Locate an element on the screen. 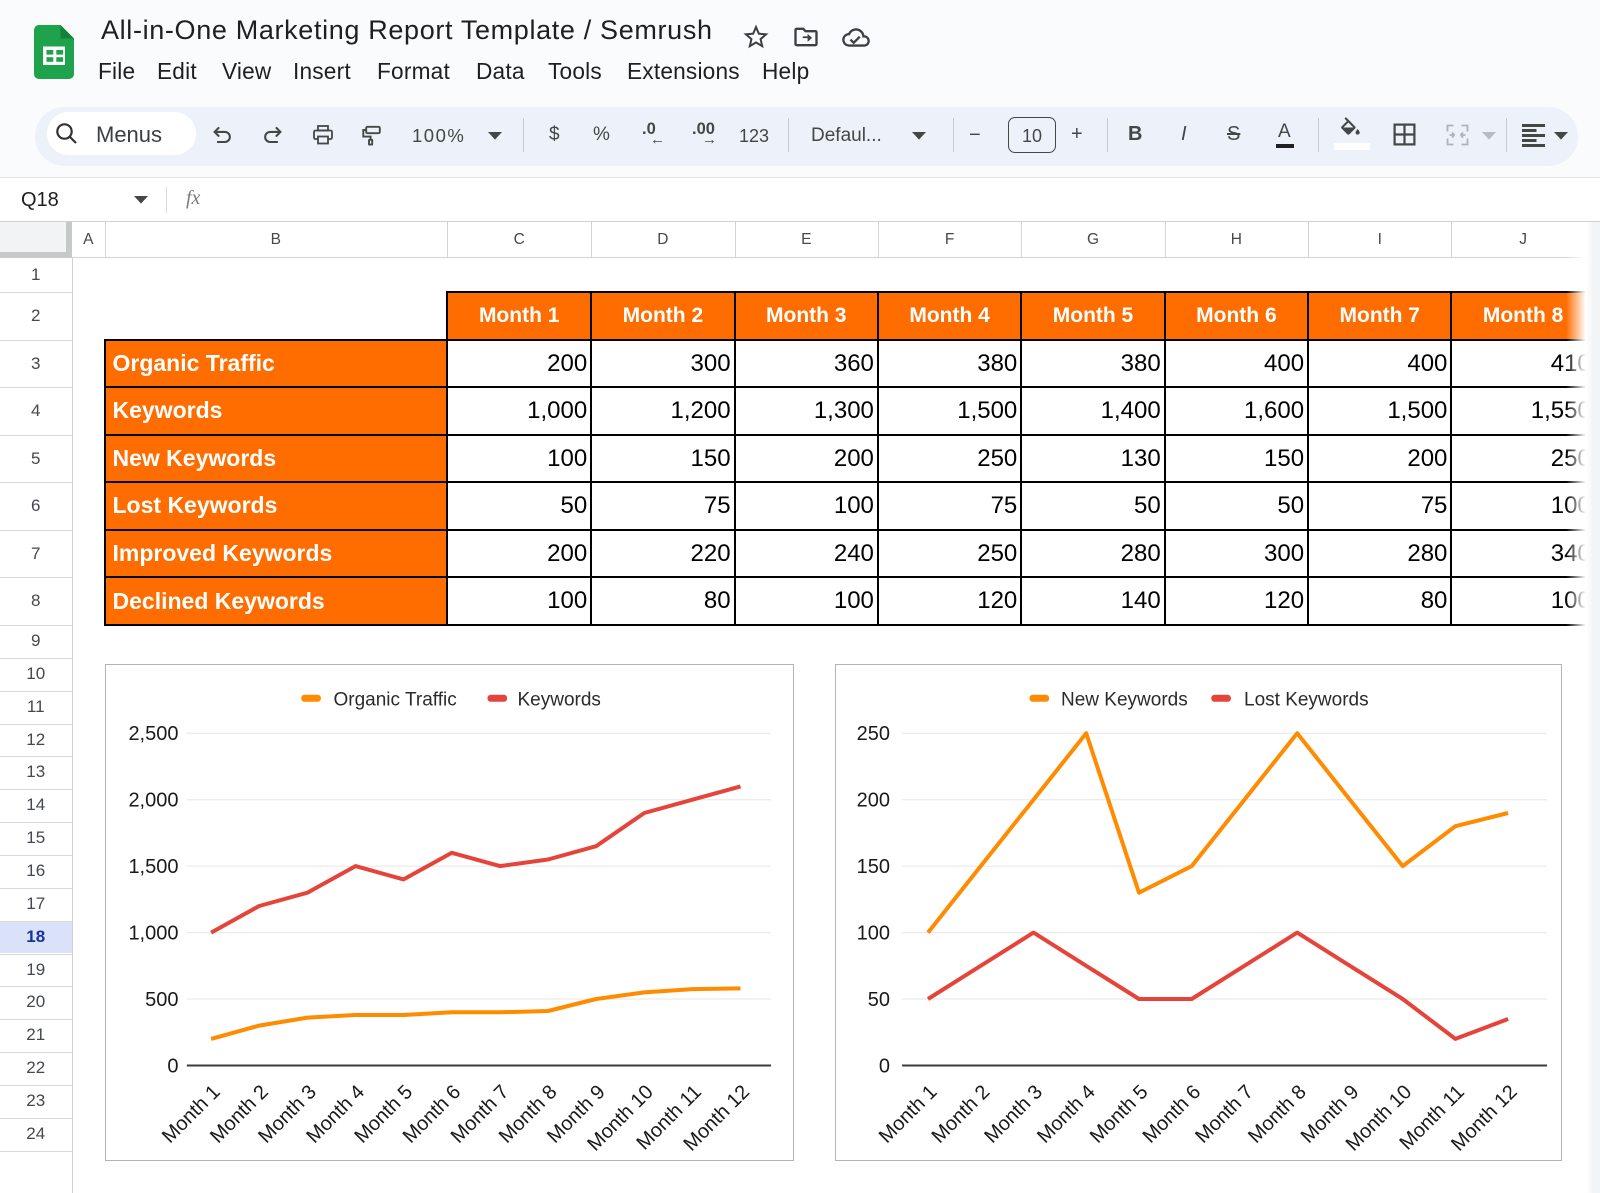 The width and height of the screenshot is (1600, 1193). svg-text: 2,000 is located at coordinates (153, 800).